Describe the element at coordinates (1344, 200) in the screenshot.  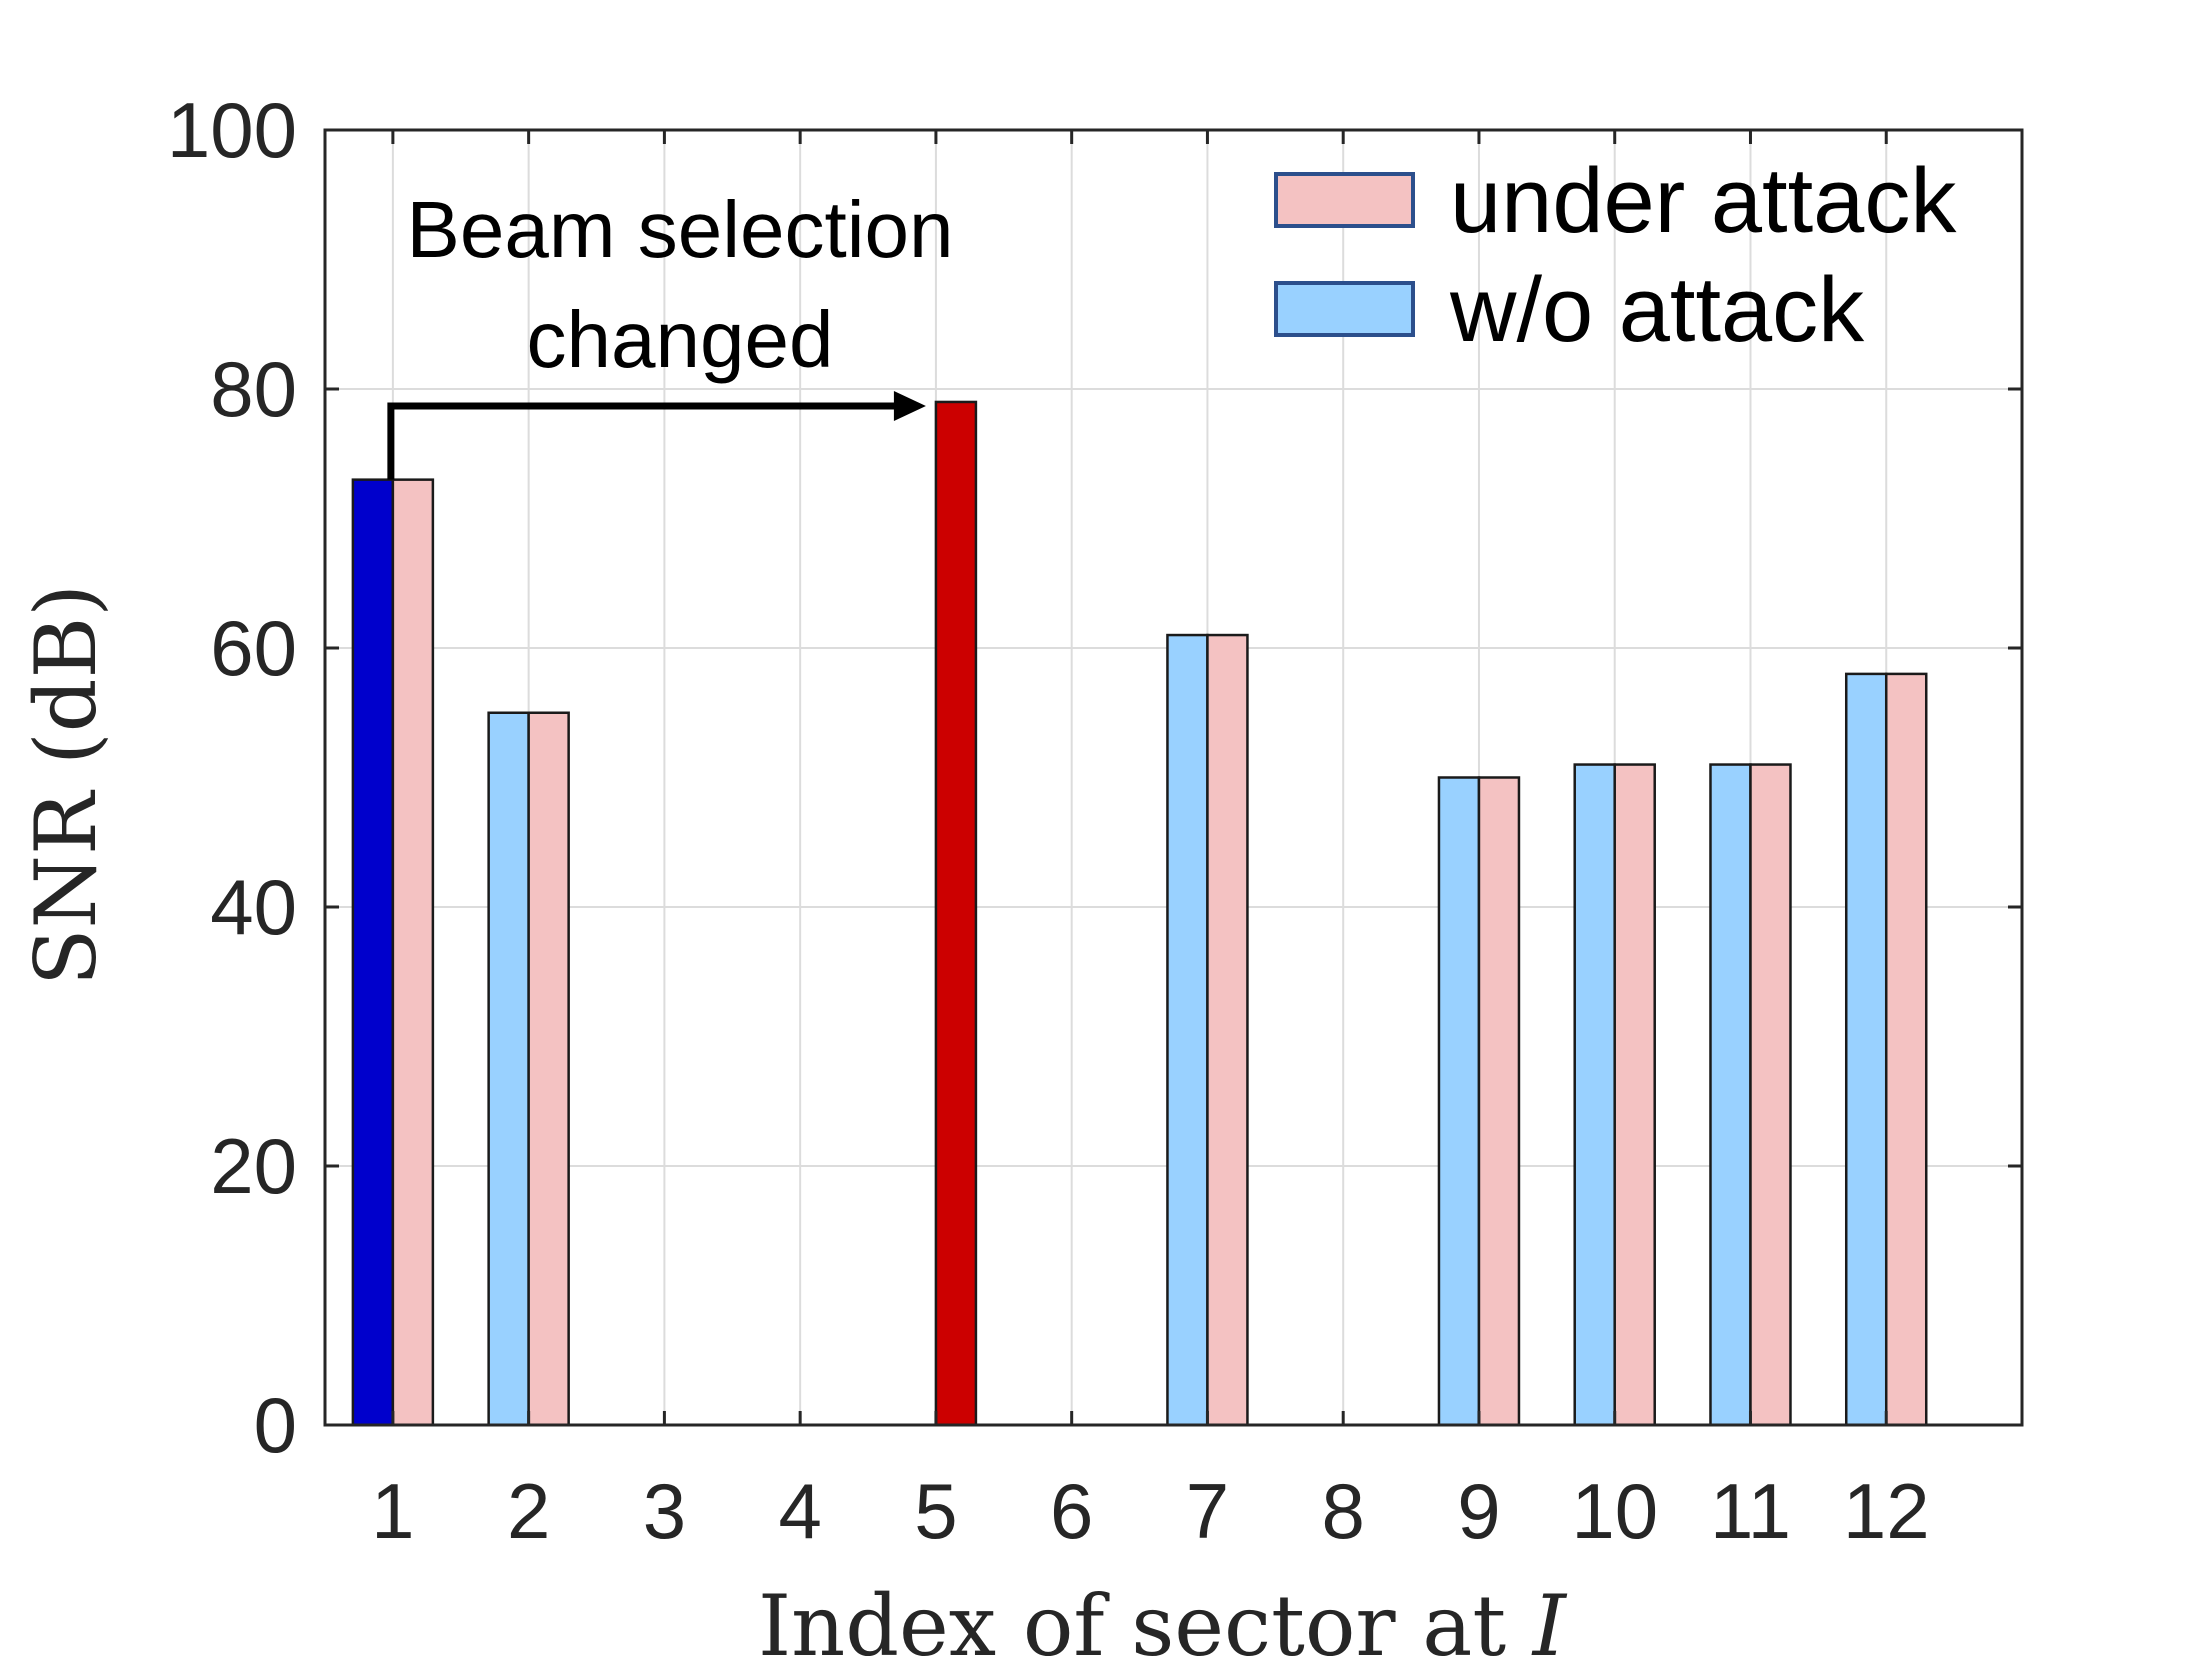
I see `legend-swatch-under-attack` at that location.